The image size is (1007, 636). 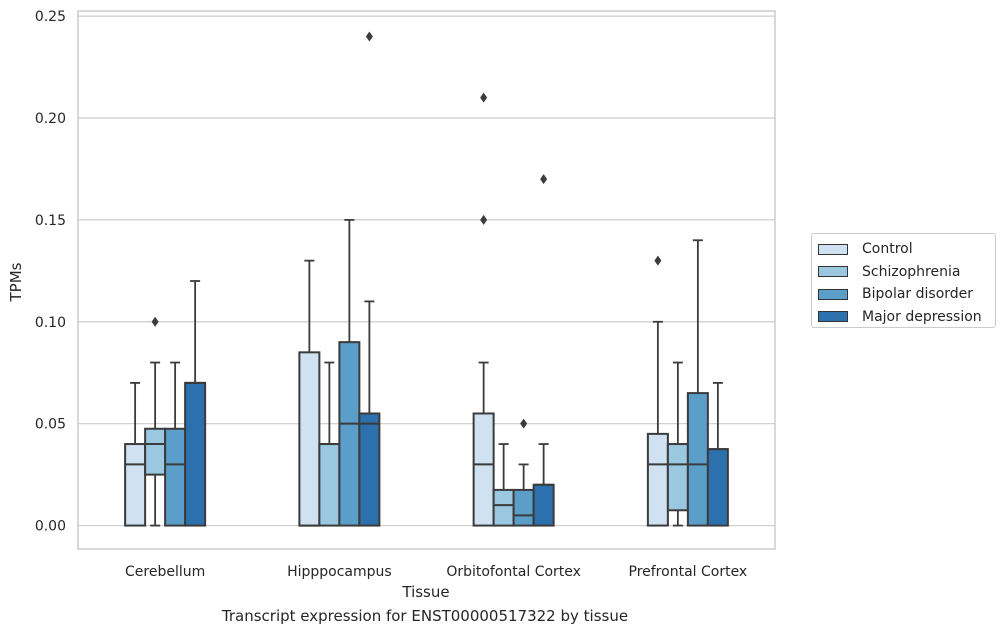 What do you see at coordinates (513, 572) in the screenshot?
I see `x-tick-label: Orbitofontal Cortex` at bounding box center [513, 572].